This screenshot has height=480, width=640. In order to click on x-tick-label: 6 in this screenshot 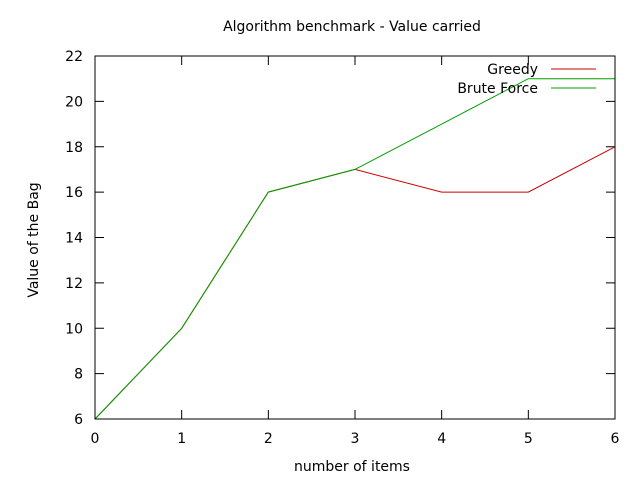, I will do `click(615, 439)`.